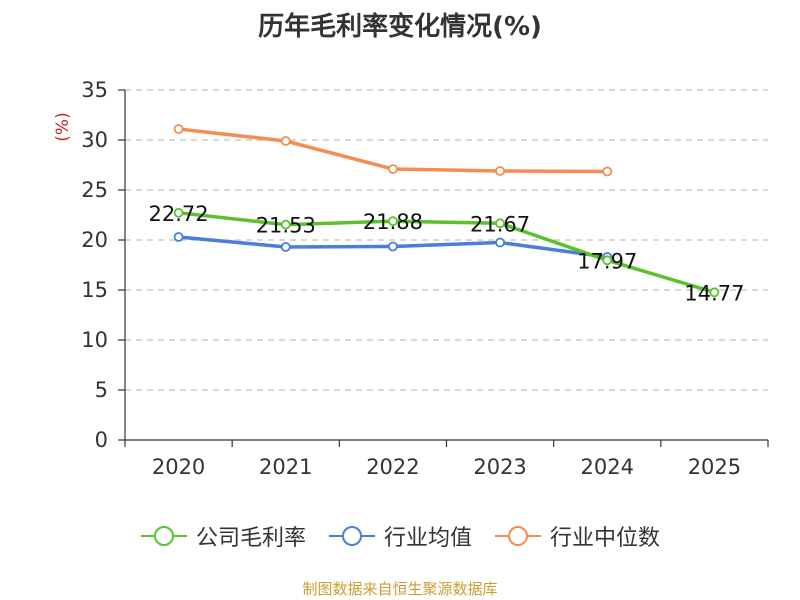  I want to click on point-company-gross-margin-2023, so click(500, 223).